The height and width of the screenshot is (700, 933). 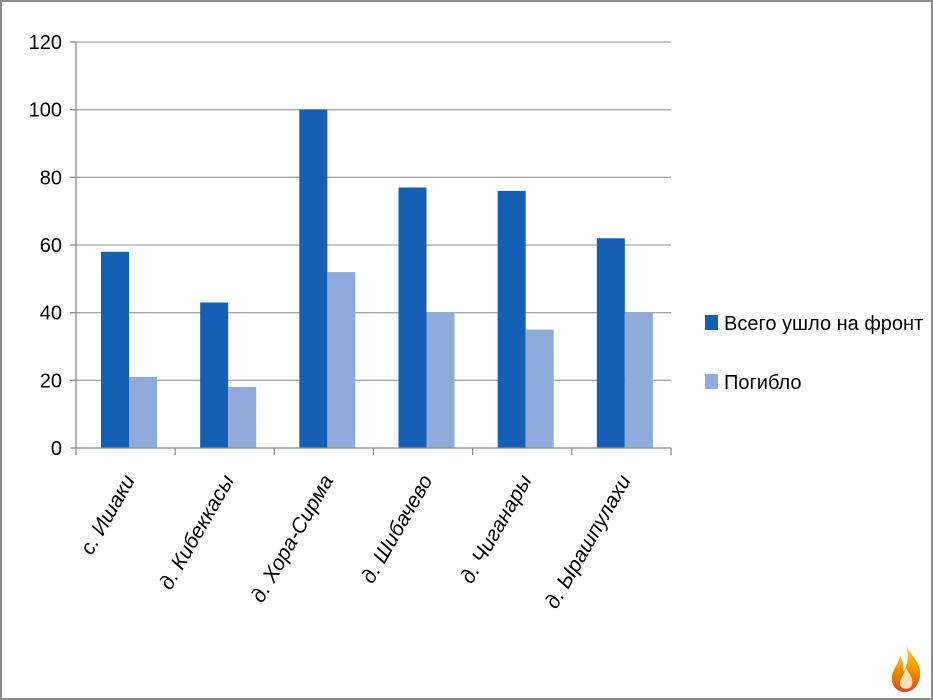 I want to click on y-tick-labels: 0 20 40 60 80 100 120, so click(x=45, y=246).